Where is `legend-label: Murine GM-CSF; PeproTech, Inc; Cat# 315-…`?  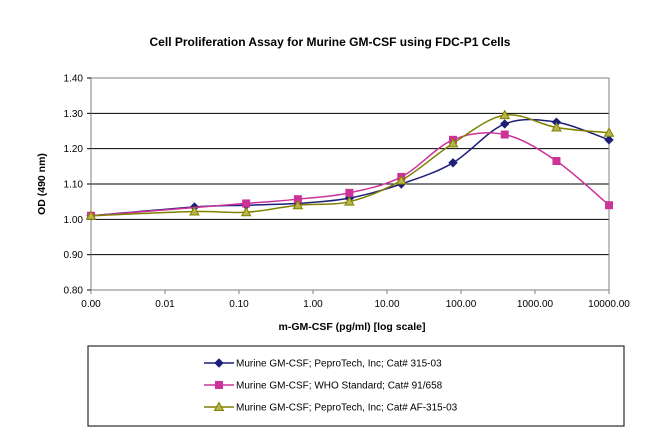
legend-label: Murine GM-CSF; PeproTech, Inc; Cat# 315-… is located at coordinates (339, 364).